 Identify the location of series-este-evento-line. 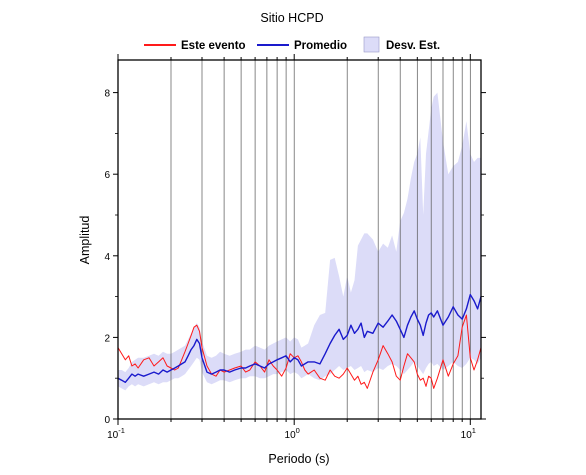
(299, 351).